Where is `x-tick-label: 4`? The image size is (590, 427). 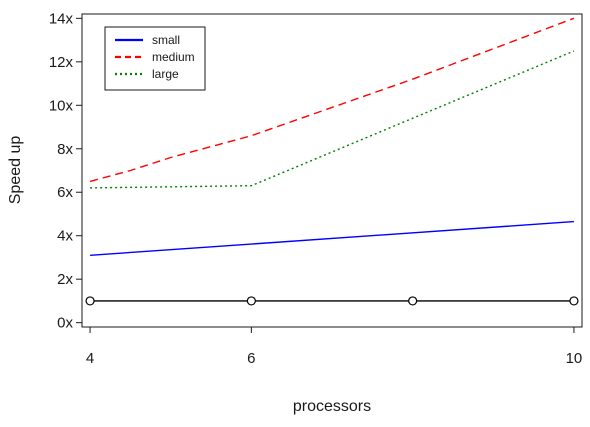 x-tick-label: 4 is located at coordinates (90, 358).